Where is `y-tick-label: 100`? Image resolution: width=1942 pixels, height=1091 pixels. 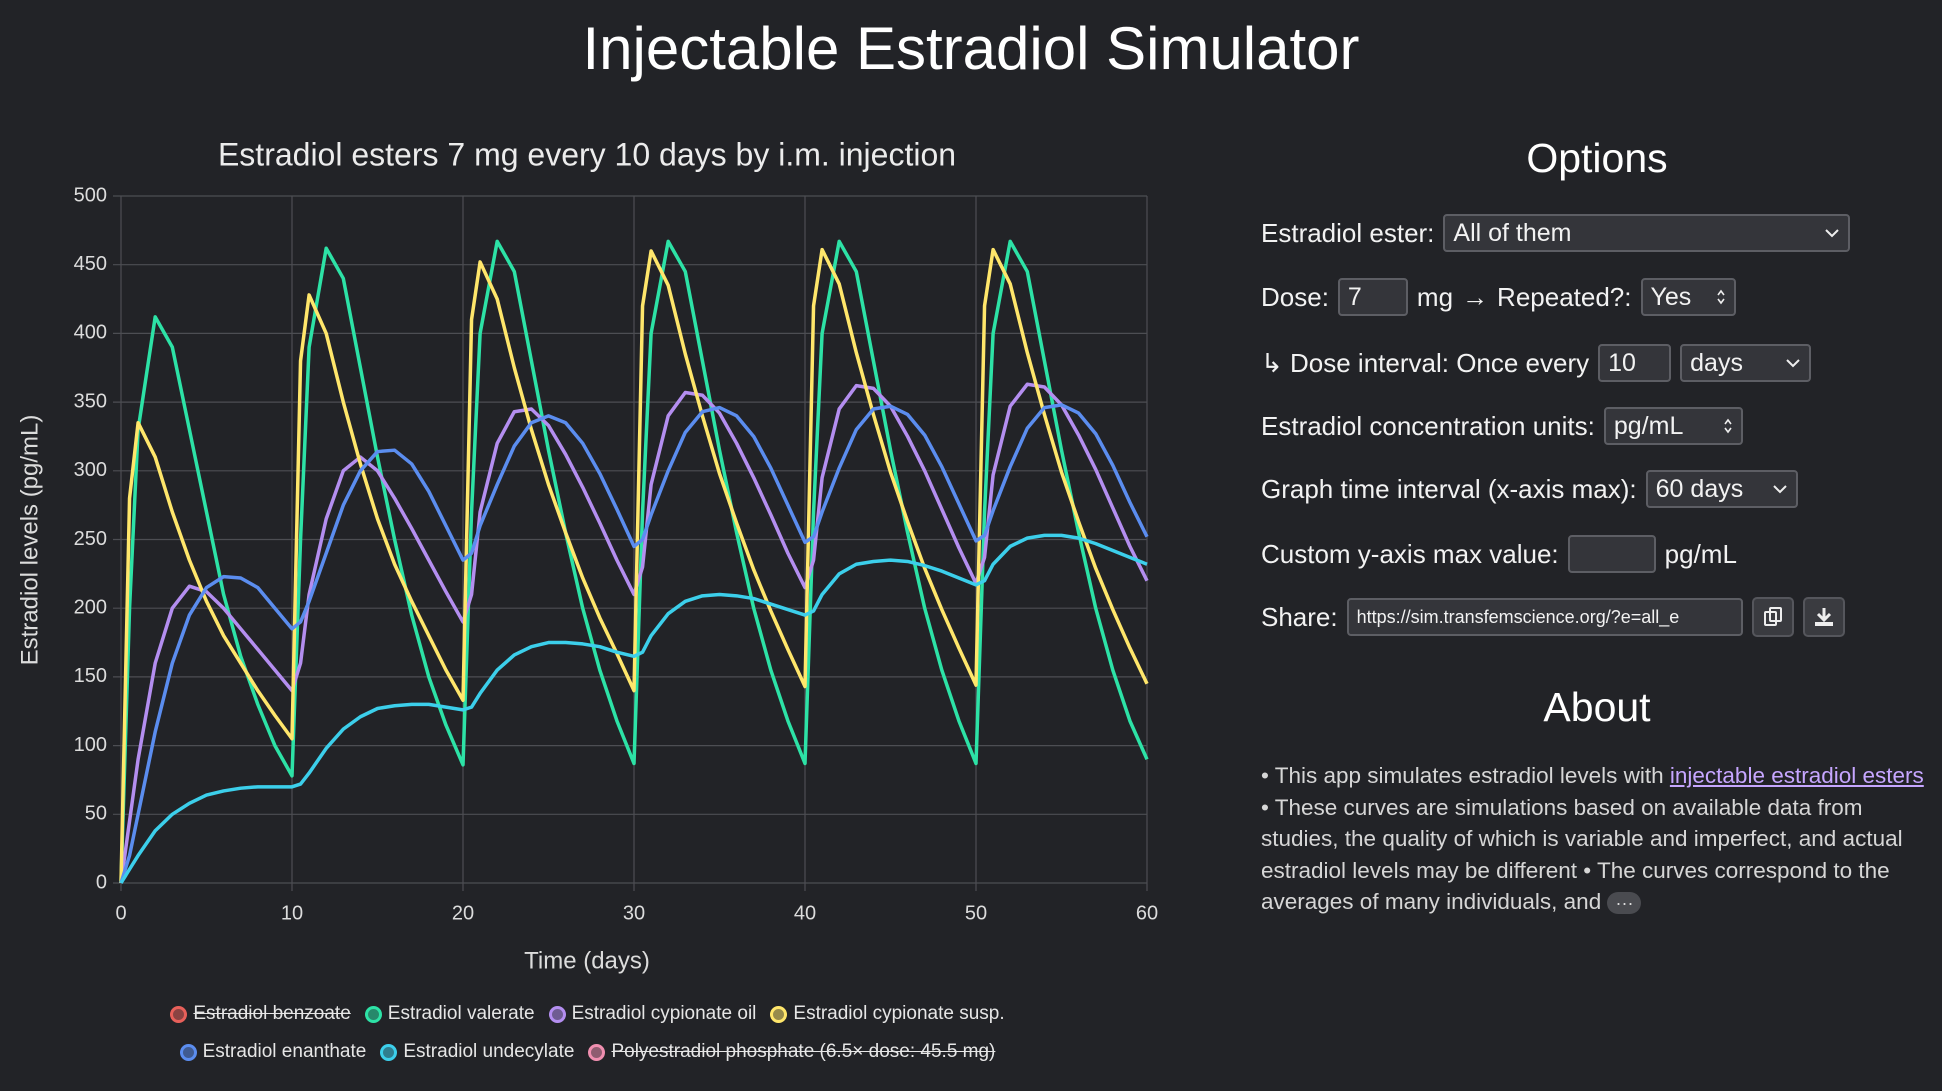
y-tick-label: 100 is located at coordinates (90, 745).